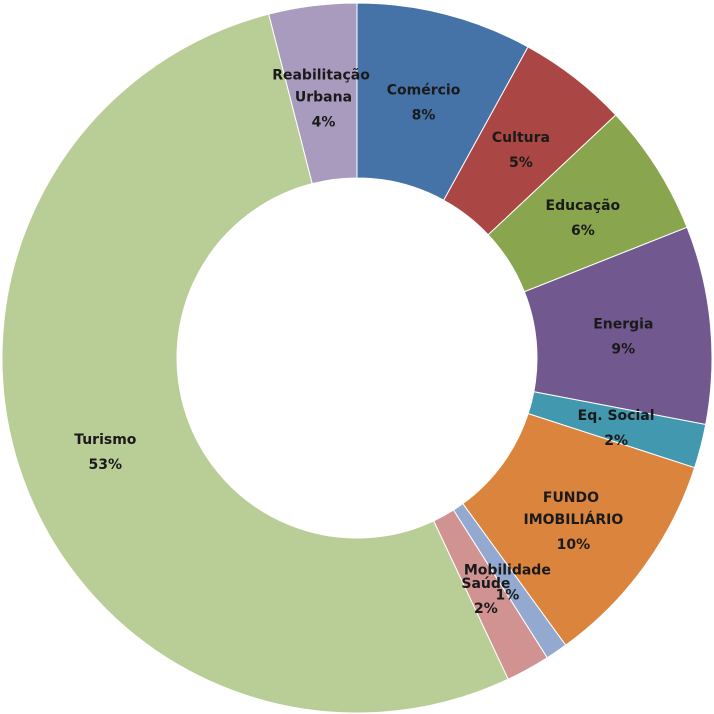 This screenshot has height=714, width=714. What do you see at coordinates (106, 465) in the screenshot?
I see `segment-value-label: 53%` at bounding box center [106, 465].